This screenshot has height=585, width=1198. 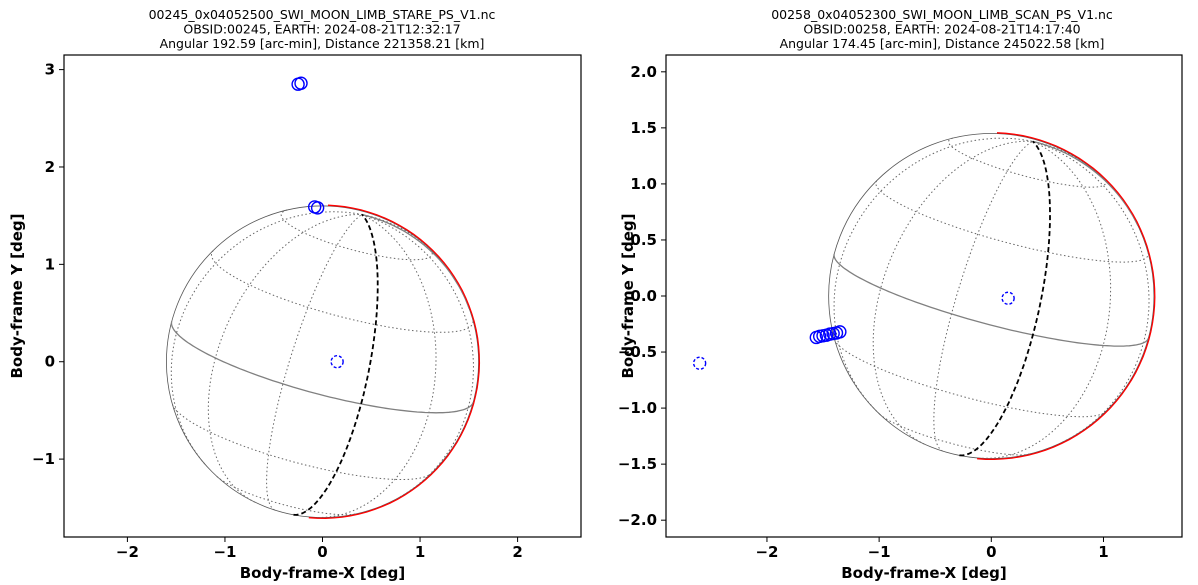 I want to click on chart-title-line: OBSID:00245, EARTH: 2024-08-21T12:32:17, so click(x=321, y=29).